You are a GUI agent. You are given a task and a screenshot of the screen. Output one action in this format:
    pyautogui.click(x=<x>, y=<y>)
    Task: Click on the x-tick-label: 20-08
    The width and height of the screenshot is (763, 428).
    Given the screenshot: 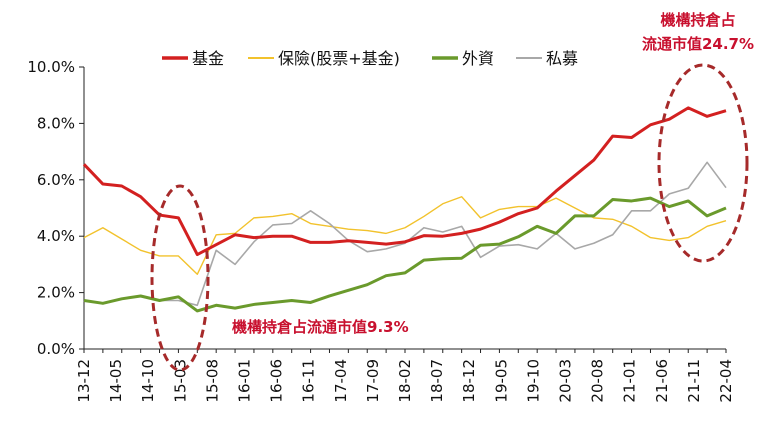 What is the action you would take?
    pyautogui.click(x=598, y=381)
    